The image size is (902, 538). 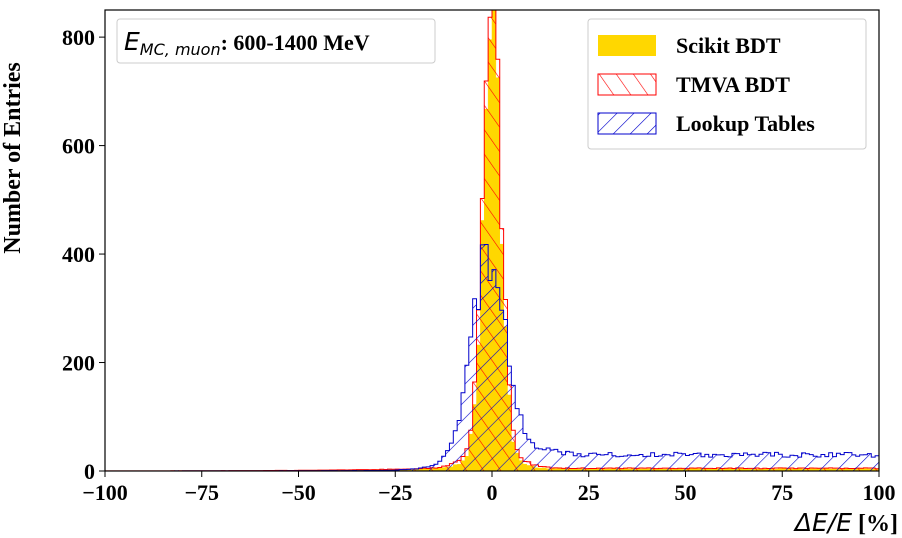 I want to click on legend-swatch-scikit, so click(x=627, y=45).